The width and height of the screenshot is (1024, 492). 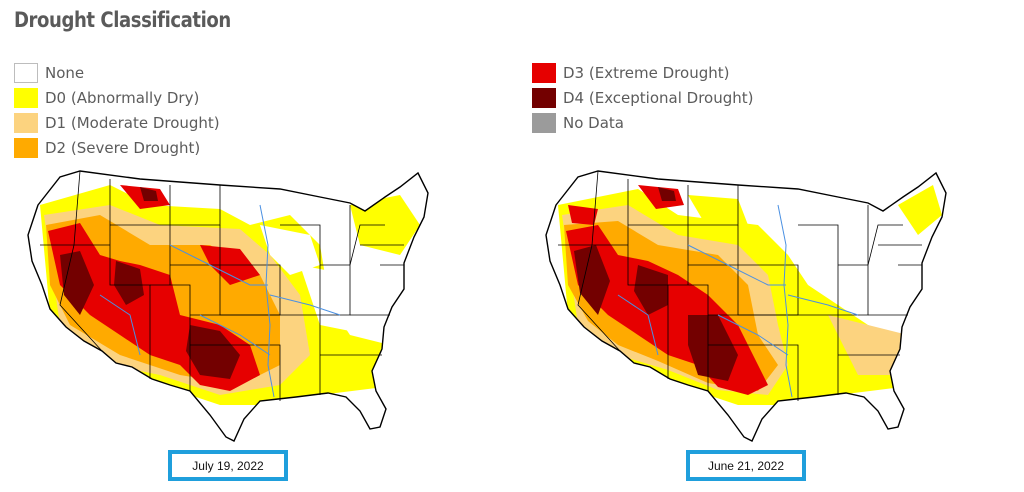 What do you see at coordinates (26, 122) in the screenshot?
I see `legend-swatch-d1` at bounding box center [26, 122].